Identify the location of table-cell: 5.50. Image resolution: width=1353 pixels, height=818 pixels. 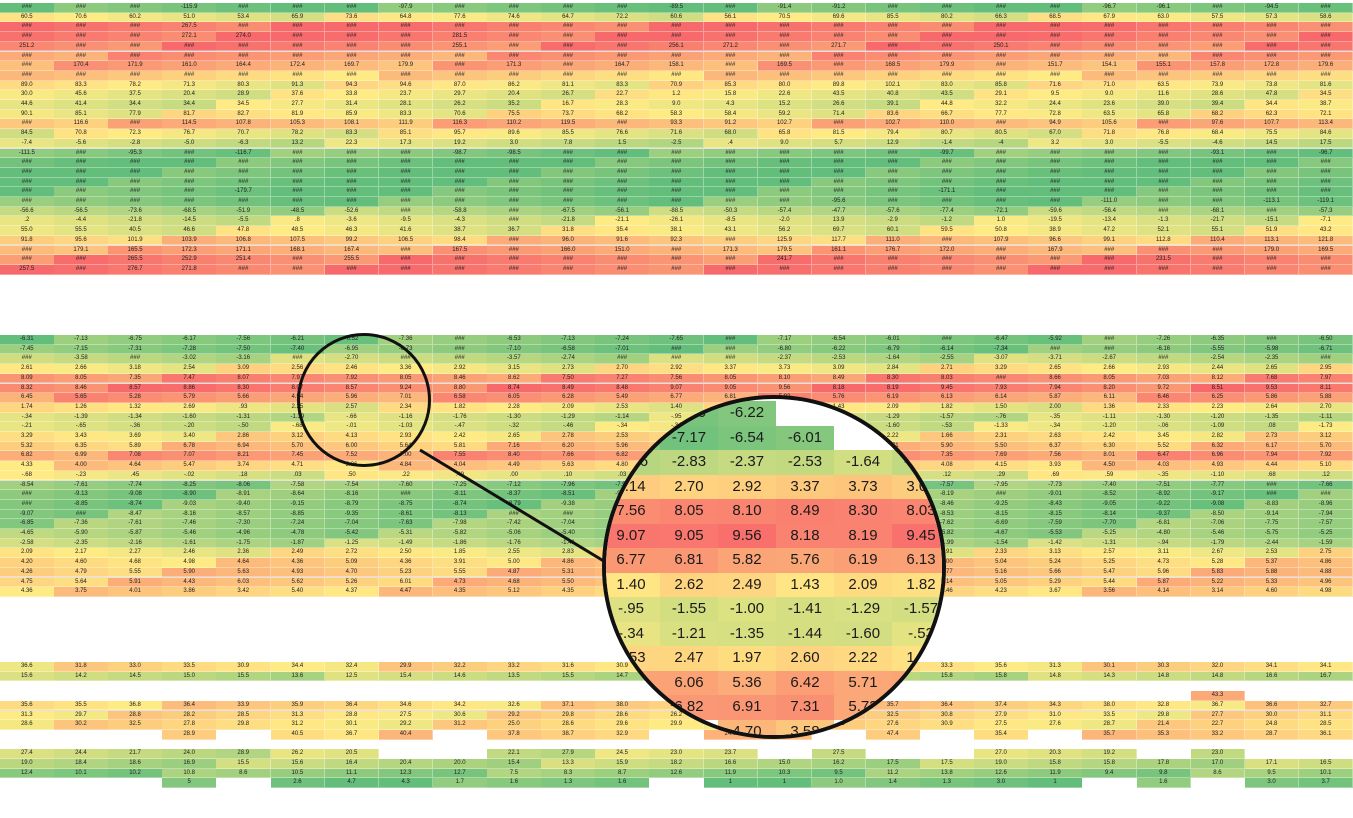
(568, 582).